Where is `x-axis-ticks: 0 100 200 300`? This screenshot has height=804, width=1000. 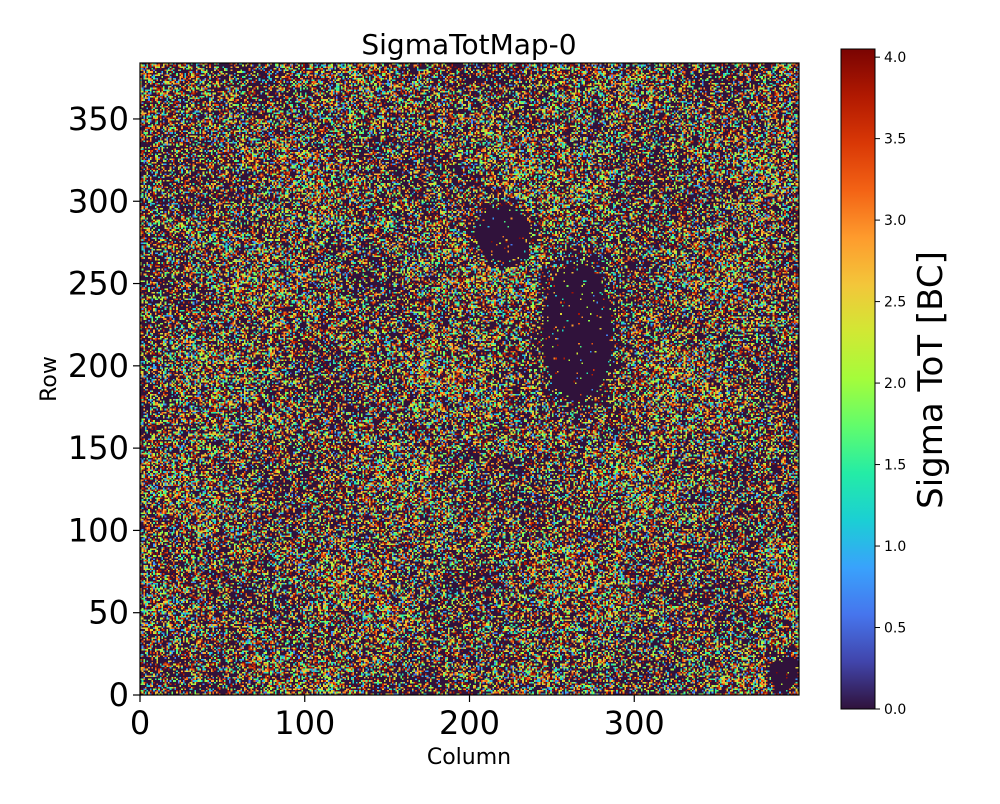
x-axis-ticks: 0 100 200 300 is located at coordinates (397, 718).